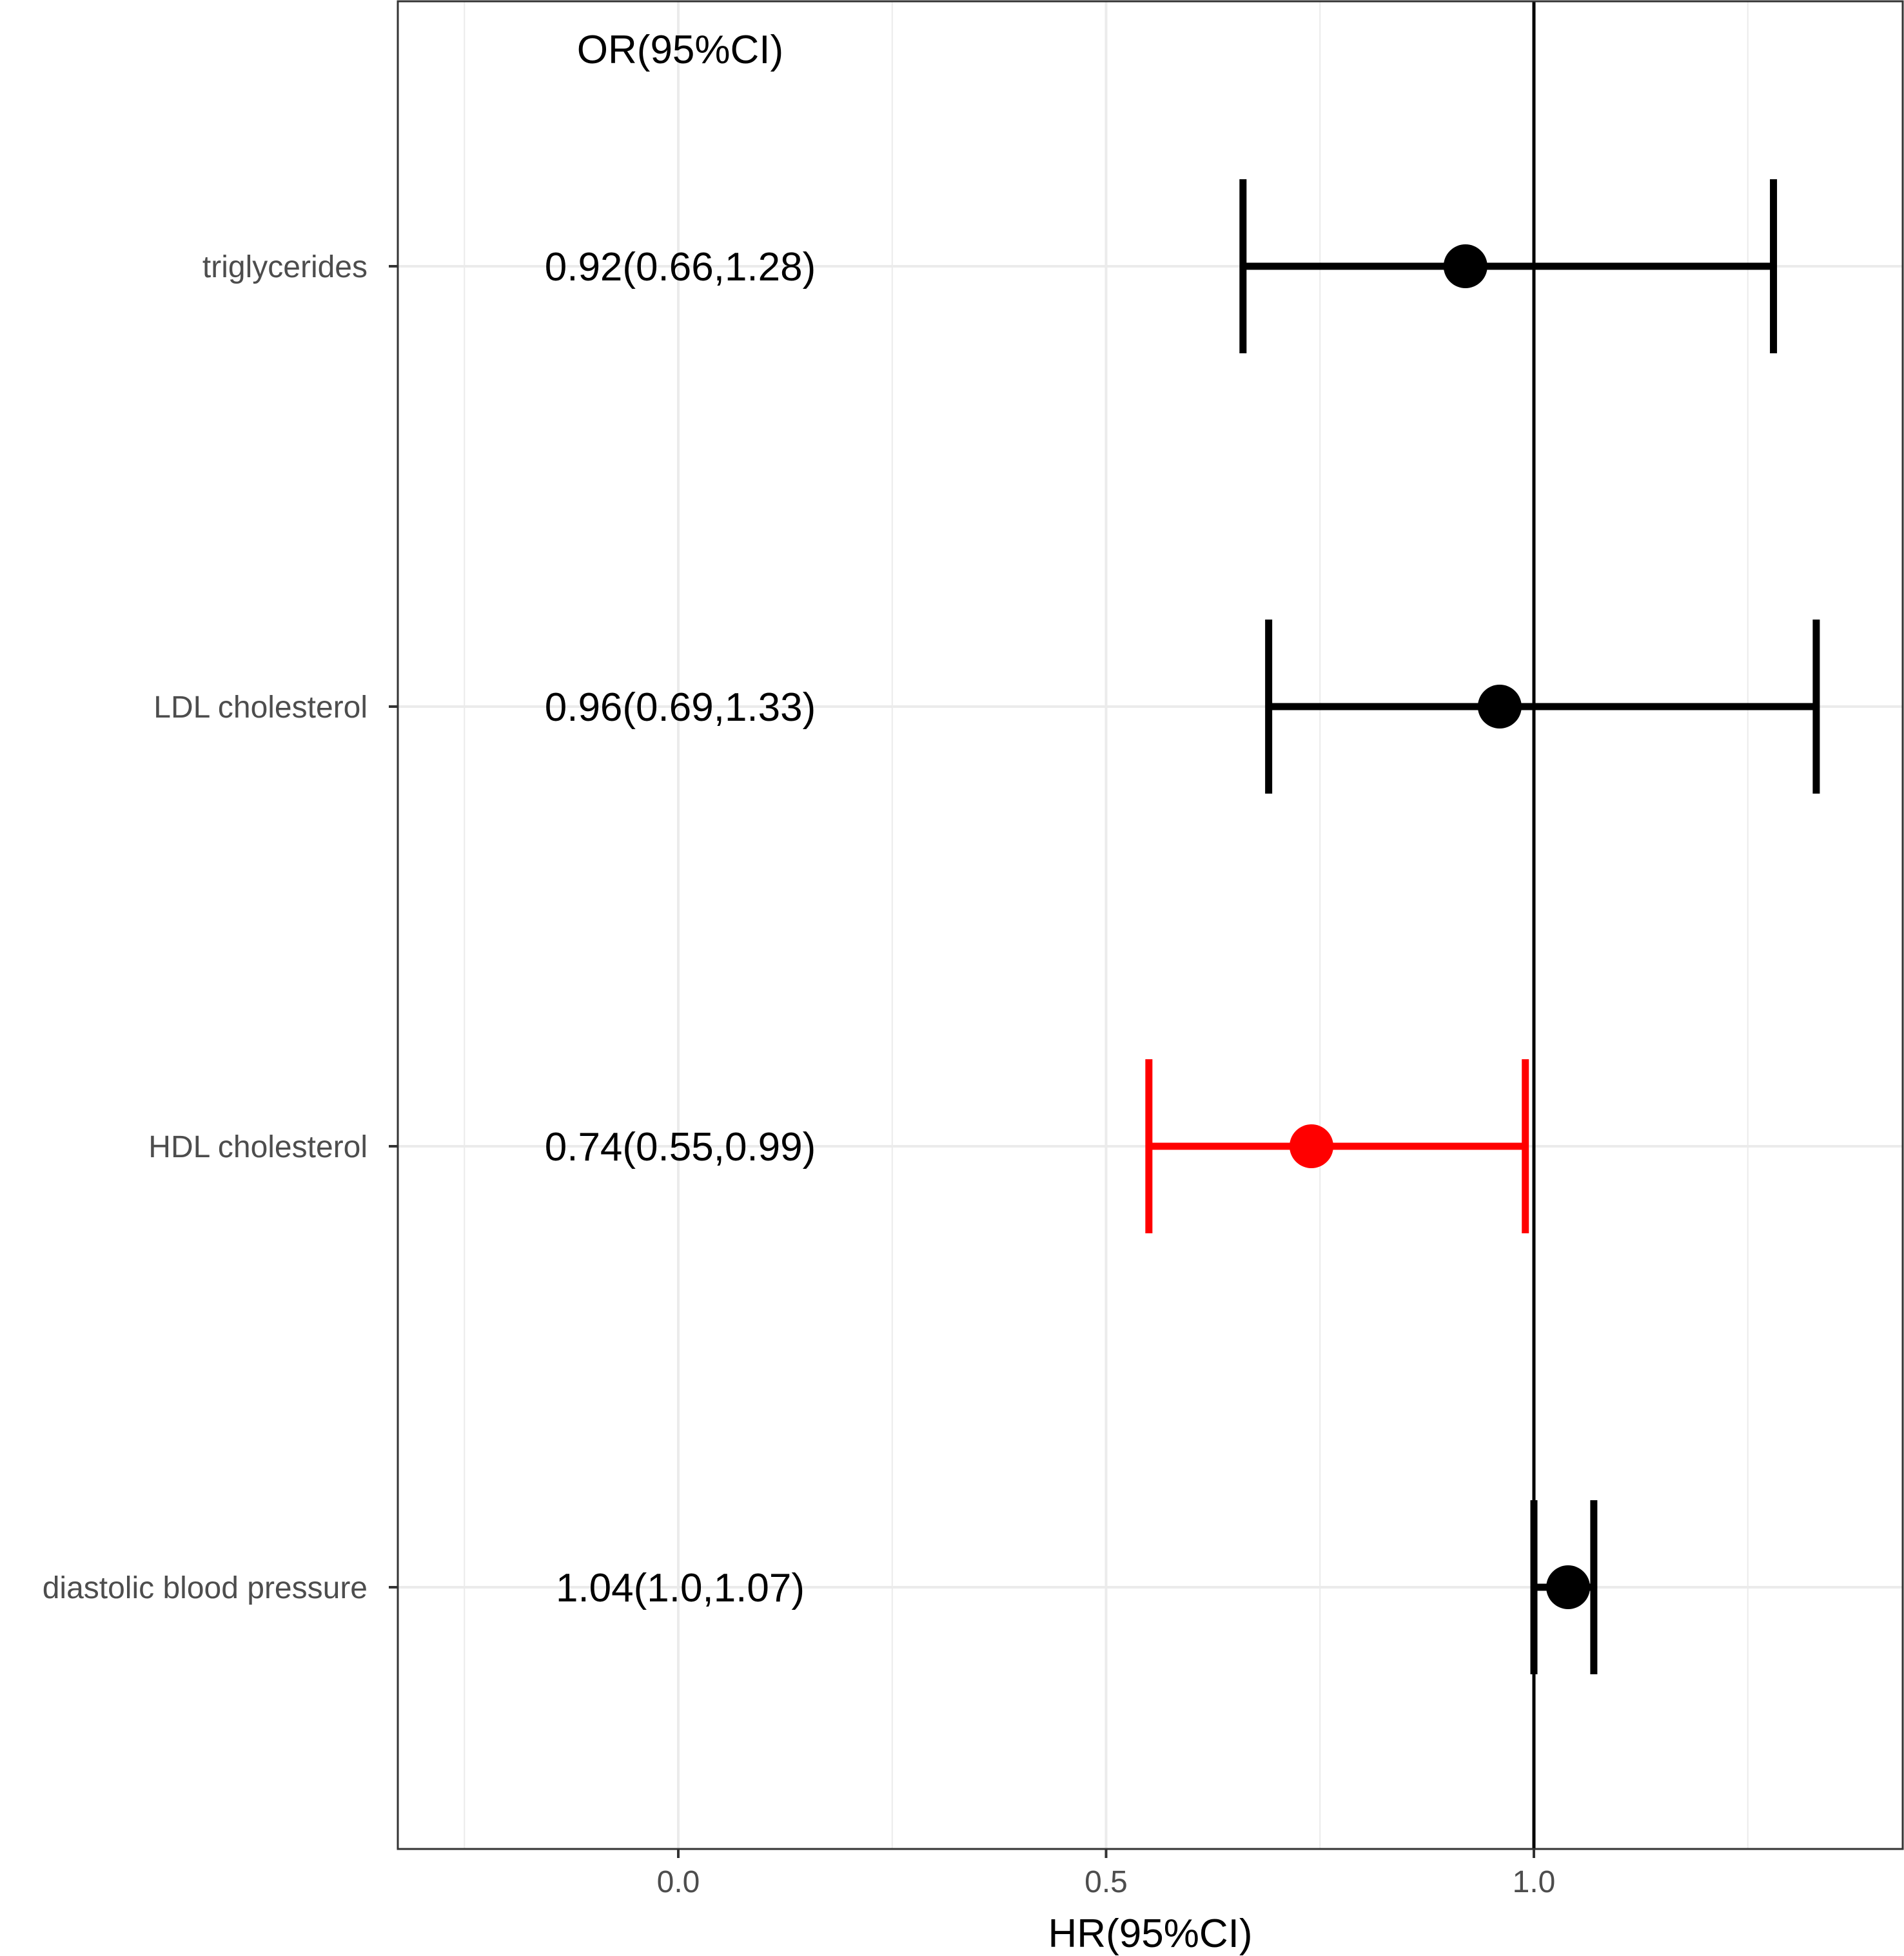 The height and width of the screenshot is (1956, 1904). What do you see at coordinates (681, 1588) in the screenshot?
I see `estimate-annotation: 1.04(1.0,1.07)` at bounding box center [681, 1588].